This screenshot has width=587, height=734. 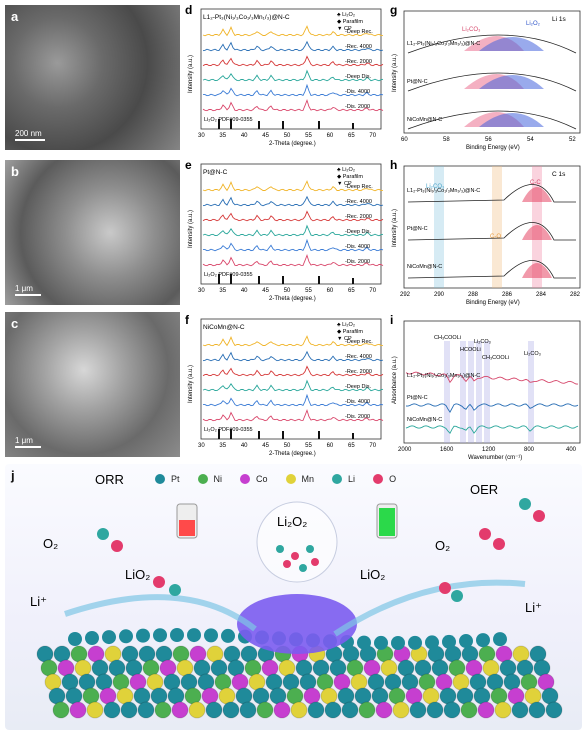 I want to click on x-tick-label: 40, so click(x=244, y=136).